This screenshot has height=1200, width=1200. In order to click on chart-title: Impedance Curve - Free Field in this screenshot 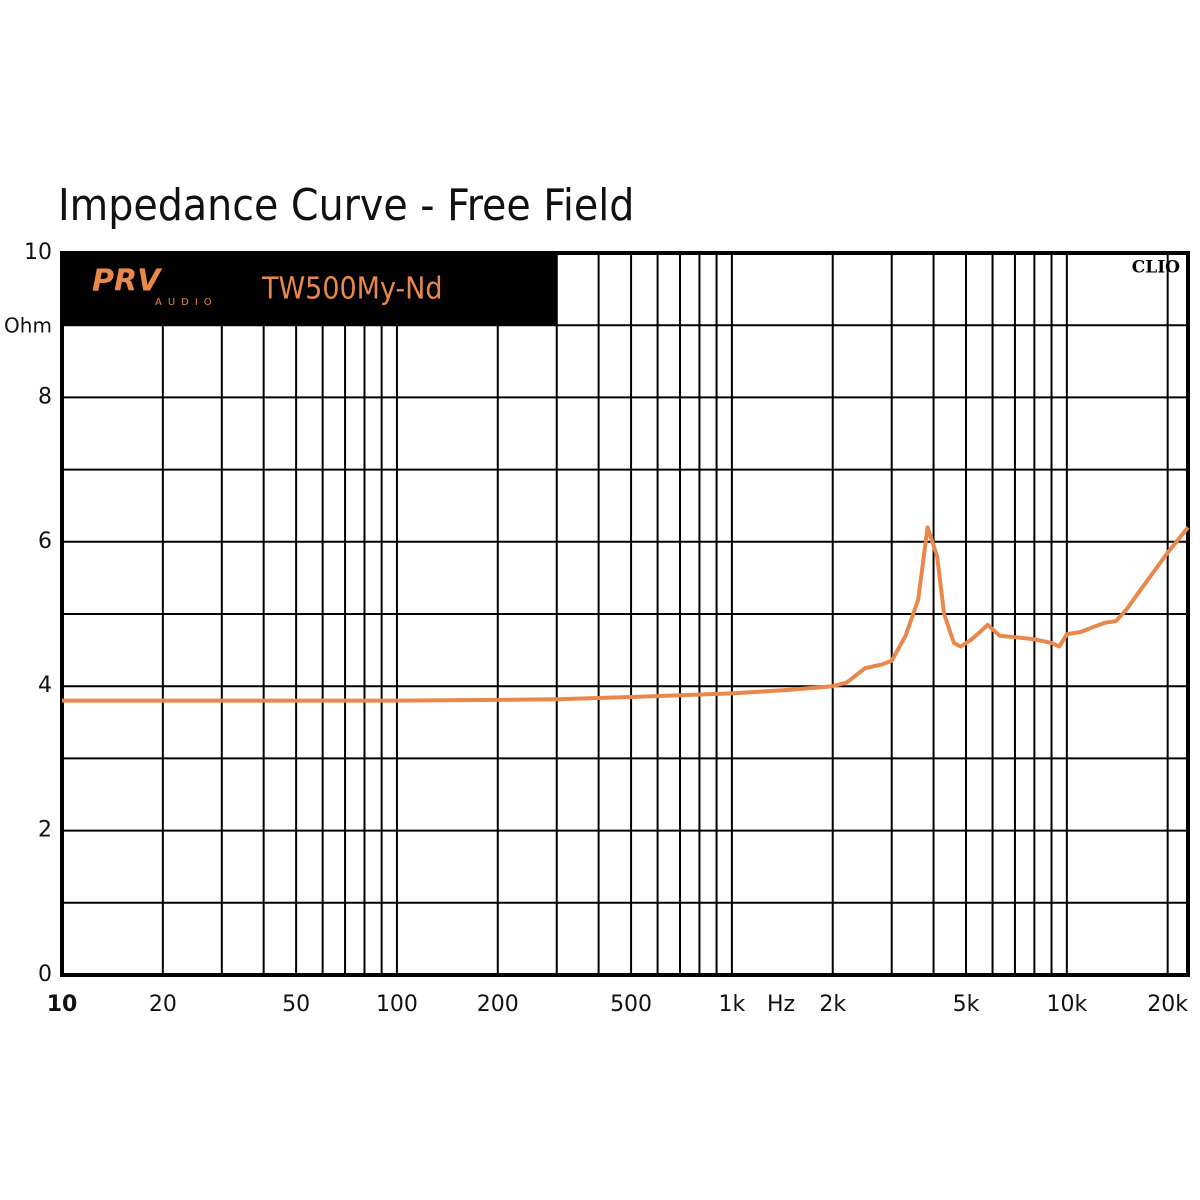, I will do `click(346, 205)`.